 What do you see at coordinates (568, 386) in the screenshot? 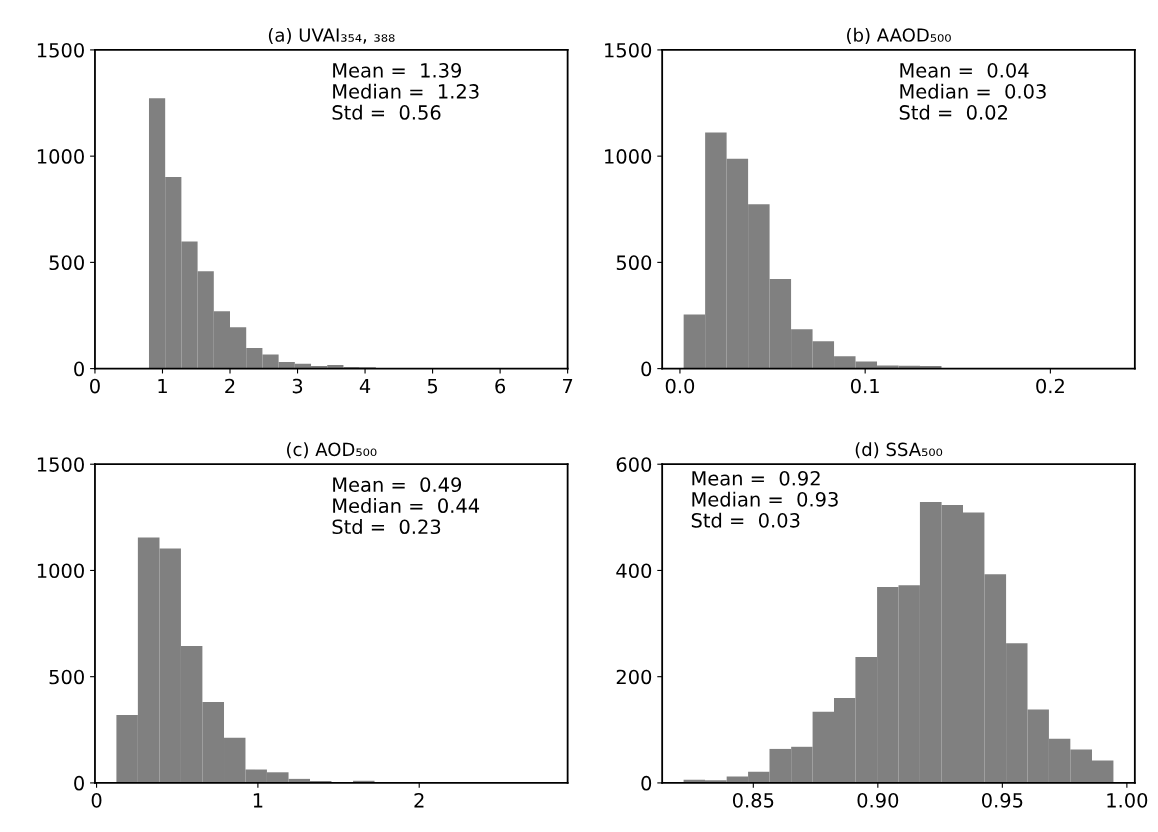
I see `x-tick-label: 7` at bounding box center [568, 386].